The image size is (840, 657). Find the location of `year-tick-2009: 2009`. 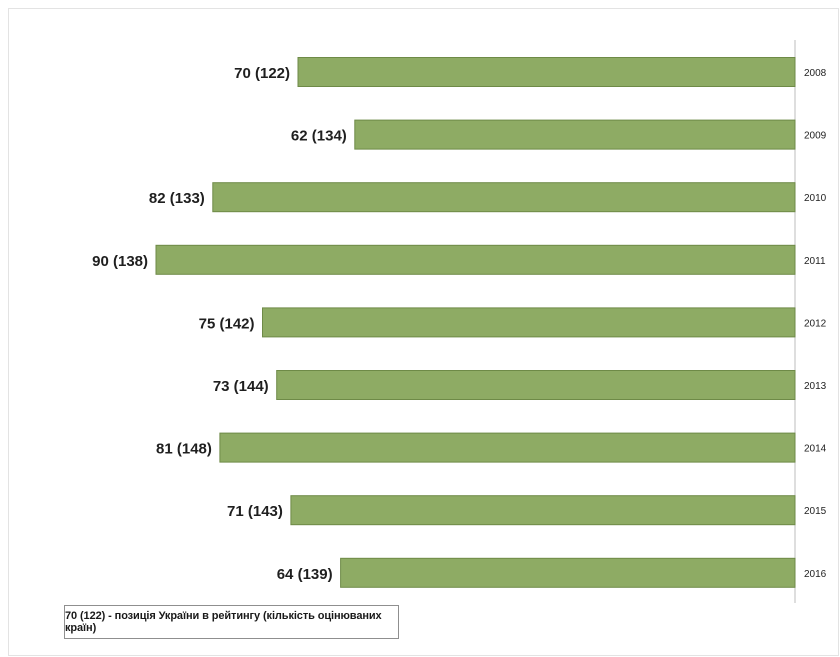

year-tick-2009: 2009 is located at coordinates (815, 136).